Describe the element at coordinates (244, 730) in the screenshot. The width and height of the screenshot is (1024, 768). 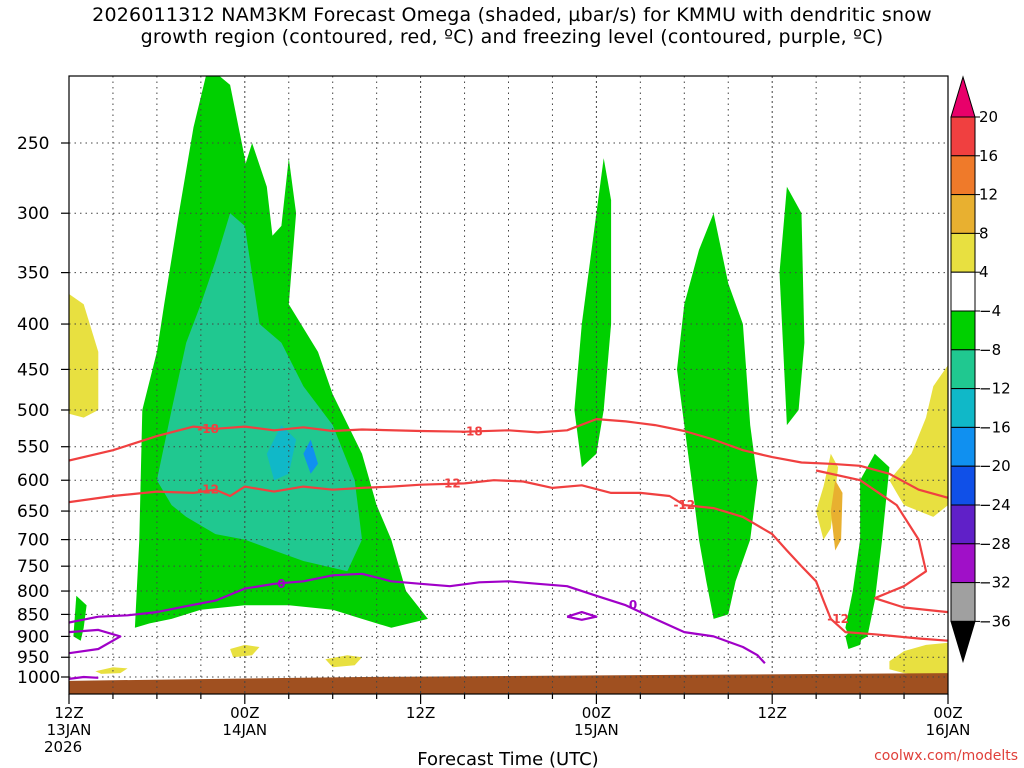
I see `x-tick-label-1-1: 14JAN` at that location.